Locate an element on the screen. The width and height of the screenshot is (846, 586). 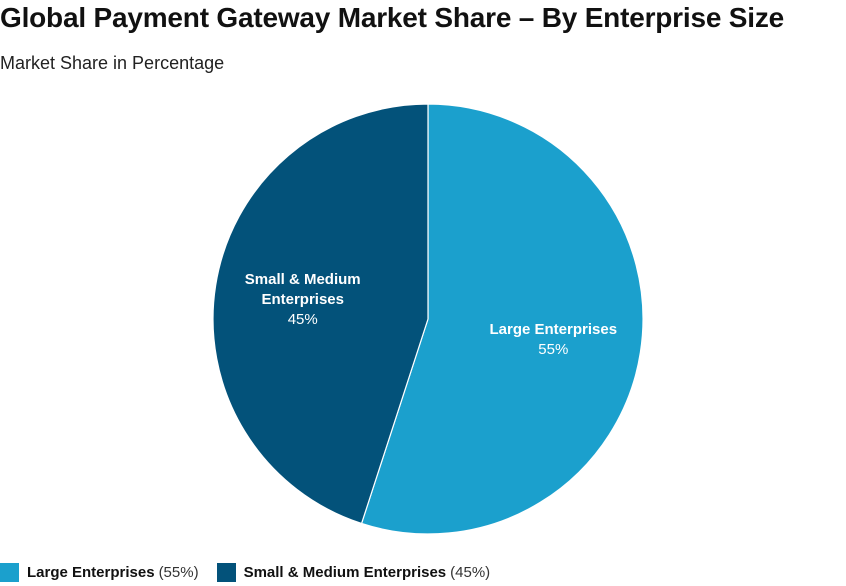
chart-subtitle: Market Share in Percentage is located at coordinates (112, 63).